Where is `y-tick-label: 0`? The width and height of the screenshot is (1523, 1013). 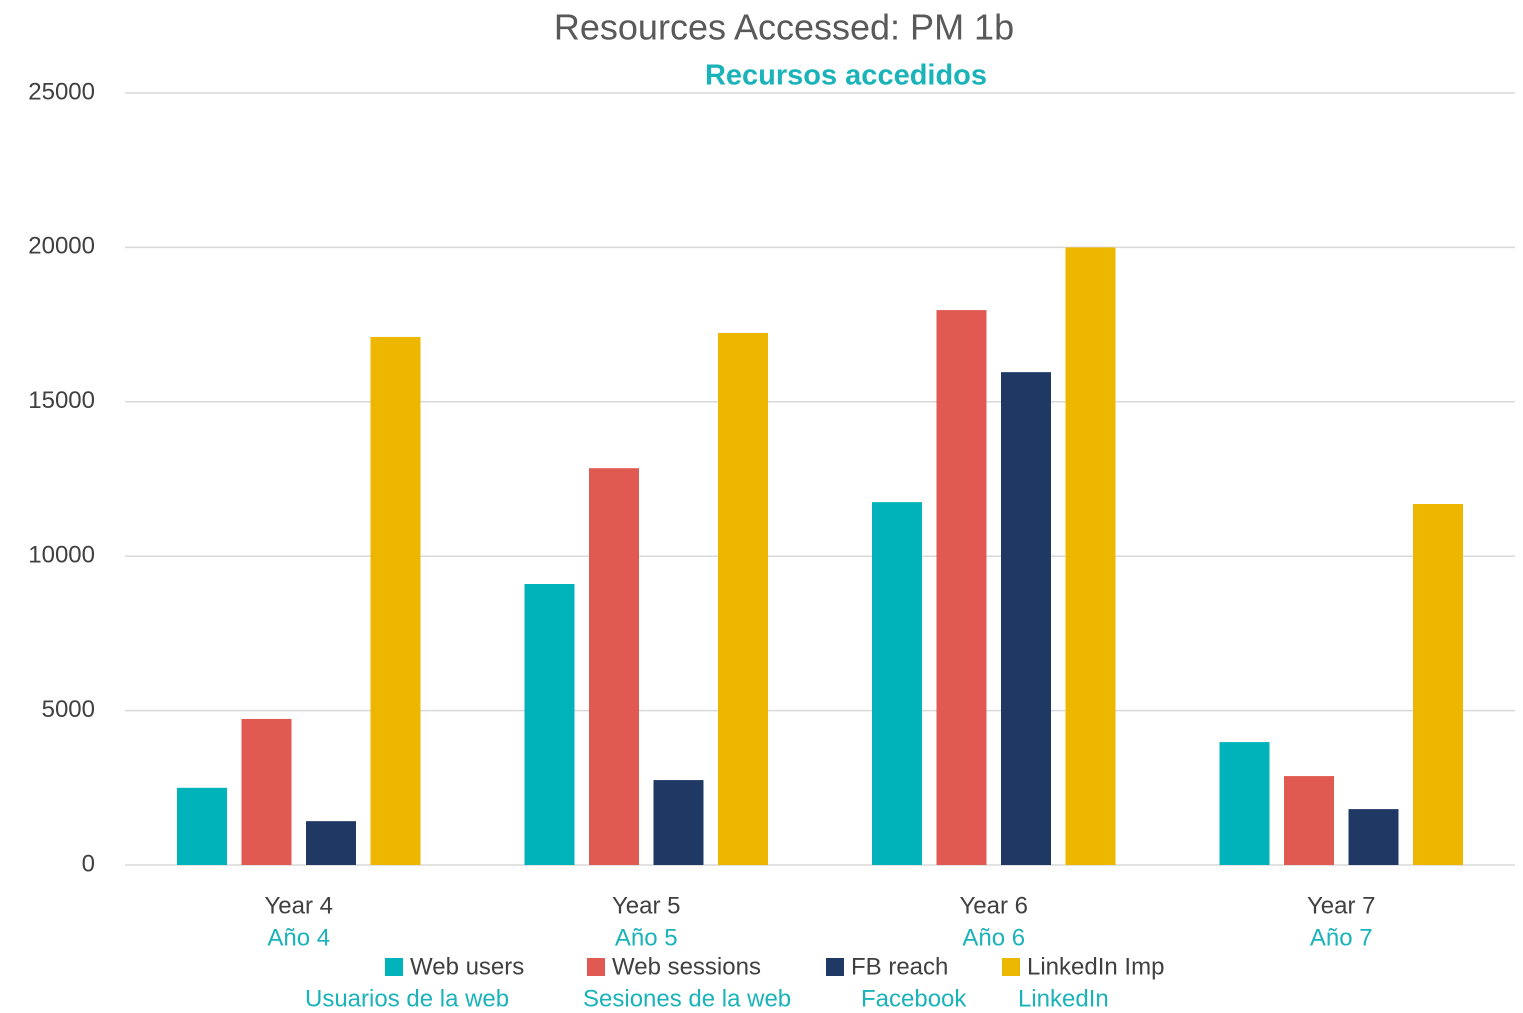 y-tick-label: 0 is located at coordinates (88, 863).